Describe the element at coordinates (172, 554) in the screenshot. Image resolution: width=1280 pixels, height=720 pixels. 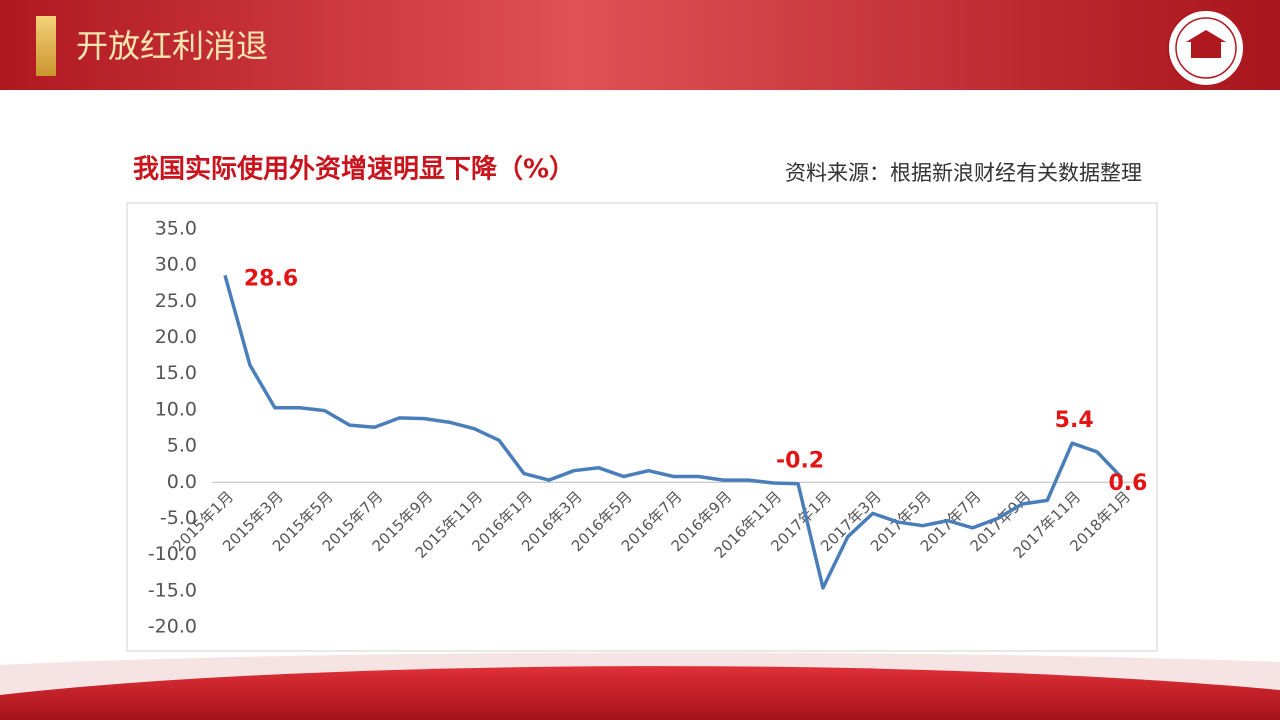
I see `y-tick-label: -10.0` at that location.